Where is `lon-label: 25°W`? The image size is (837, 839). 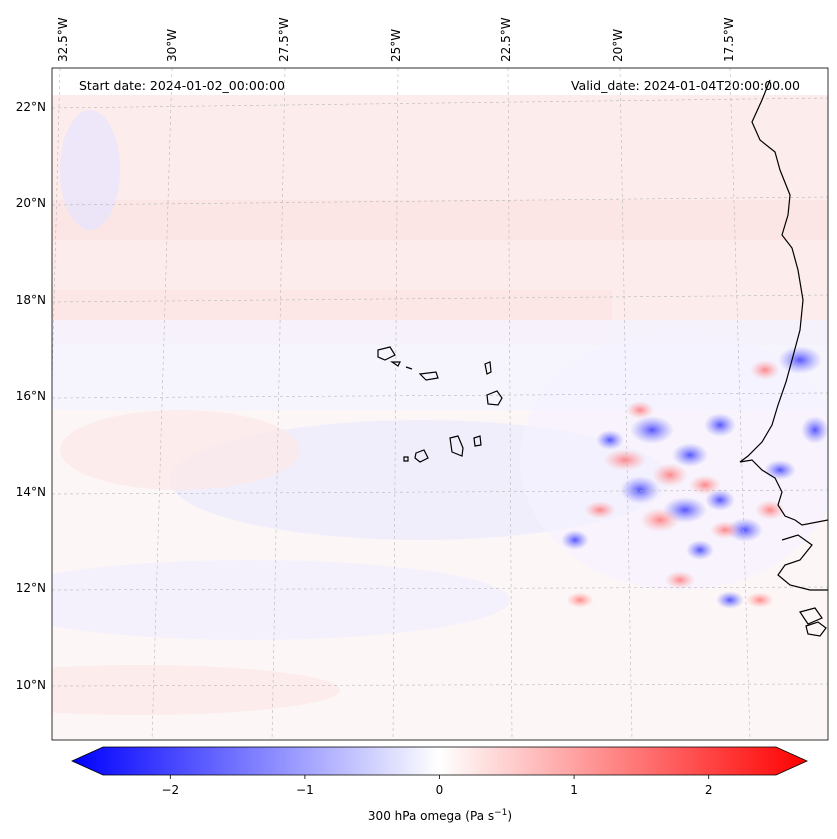 lon-label: 25°W is located at coordinates (396, 45).